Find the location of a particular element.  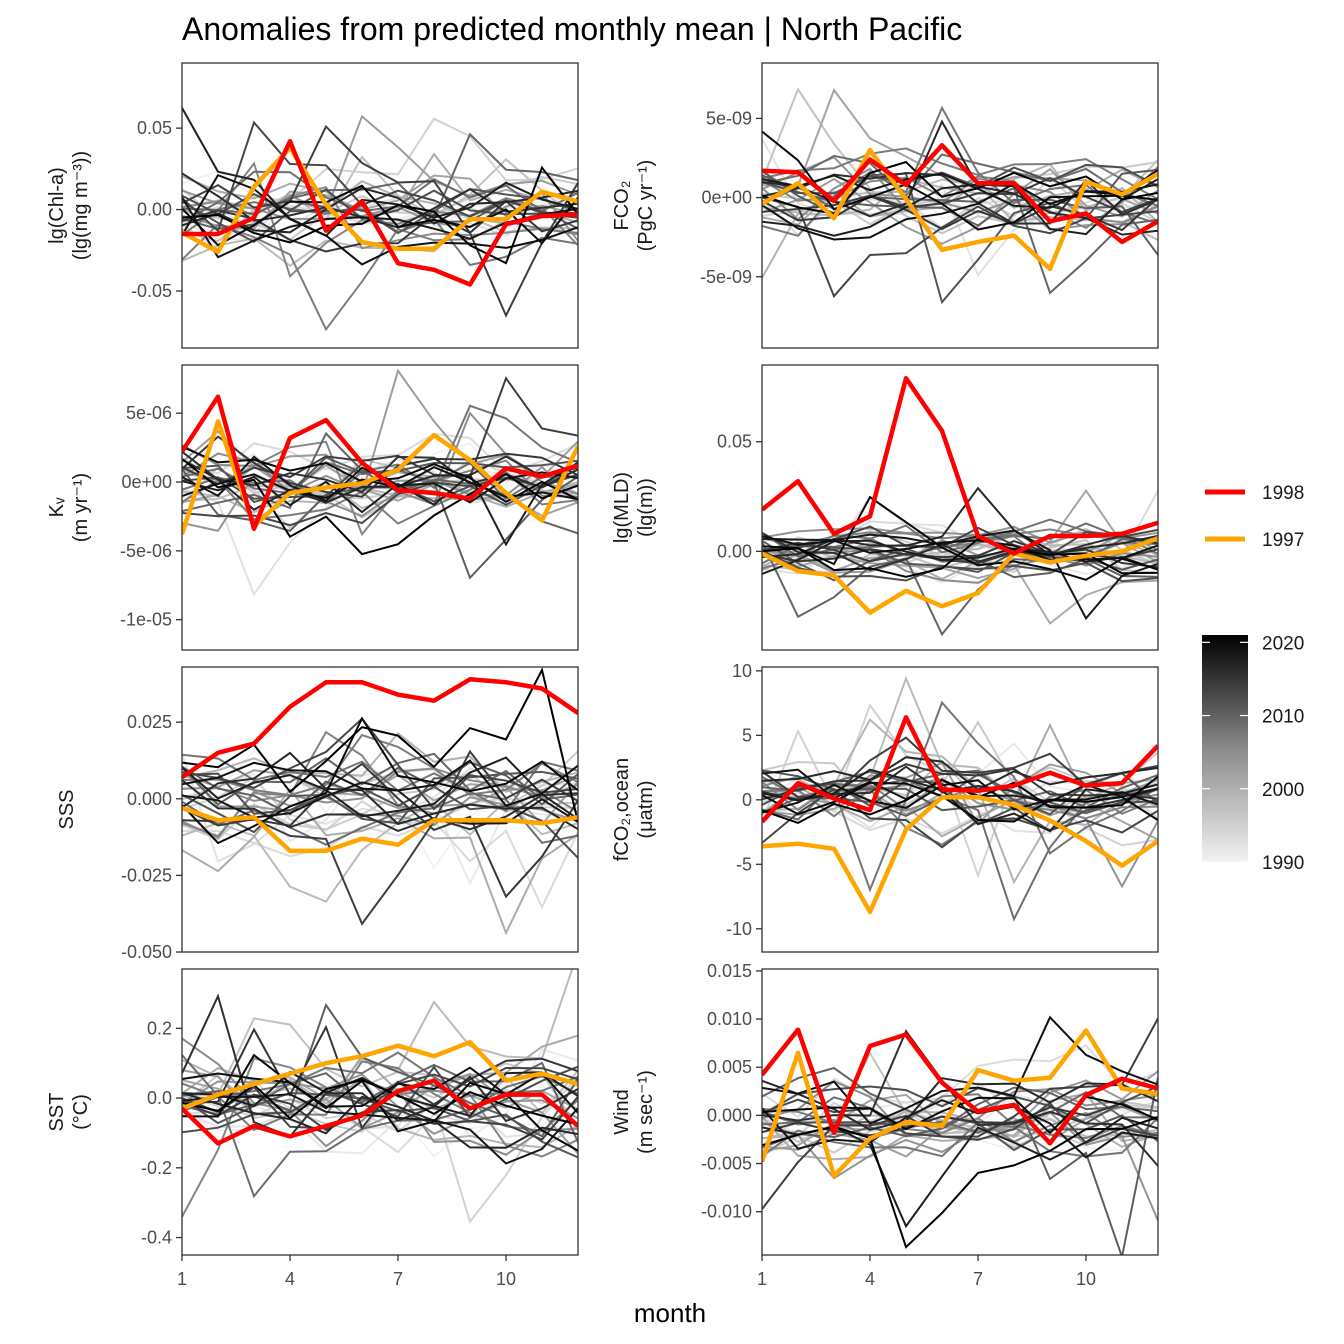

y-tick-label: 0.000 is located at coordinates (149, 799).